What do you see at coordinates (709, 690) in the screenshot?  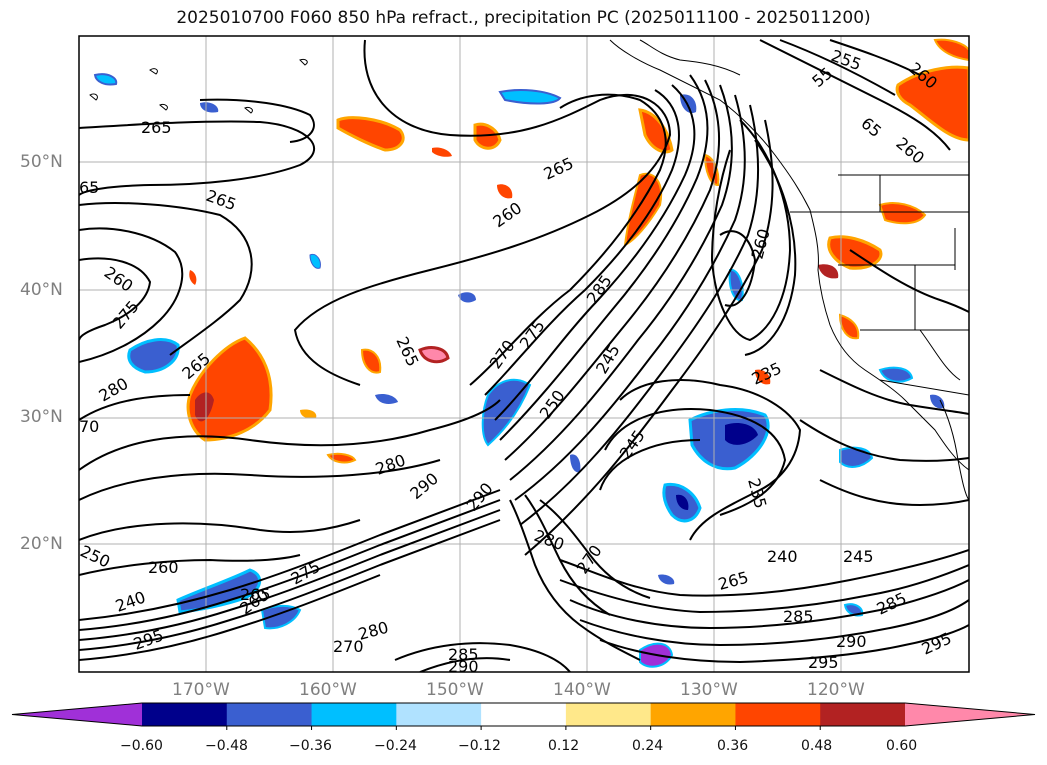 I see `lon-label: 130°W` at bounding box center [709, 690].